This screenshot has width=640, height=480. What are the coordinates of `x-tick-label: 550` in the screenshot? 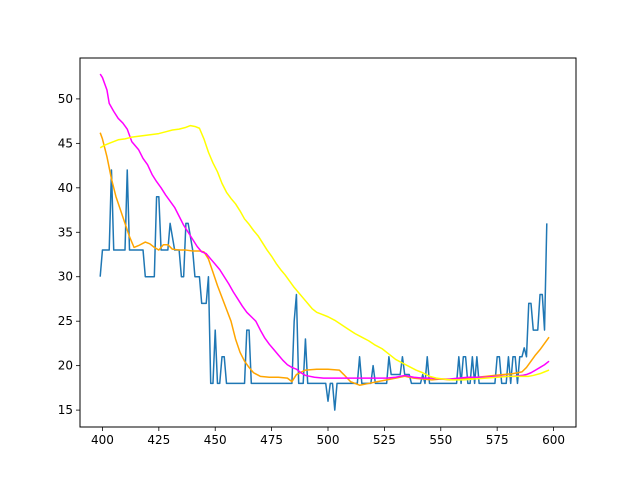 It's located at (440, 440).